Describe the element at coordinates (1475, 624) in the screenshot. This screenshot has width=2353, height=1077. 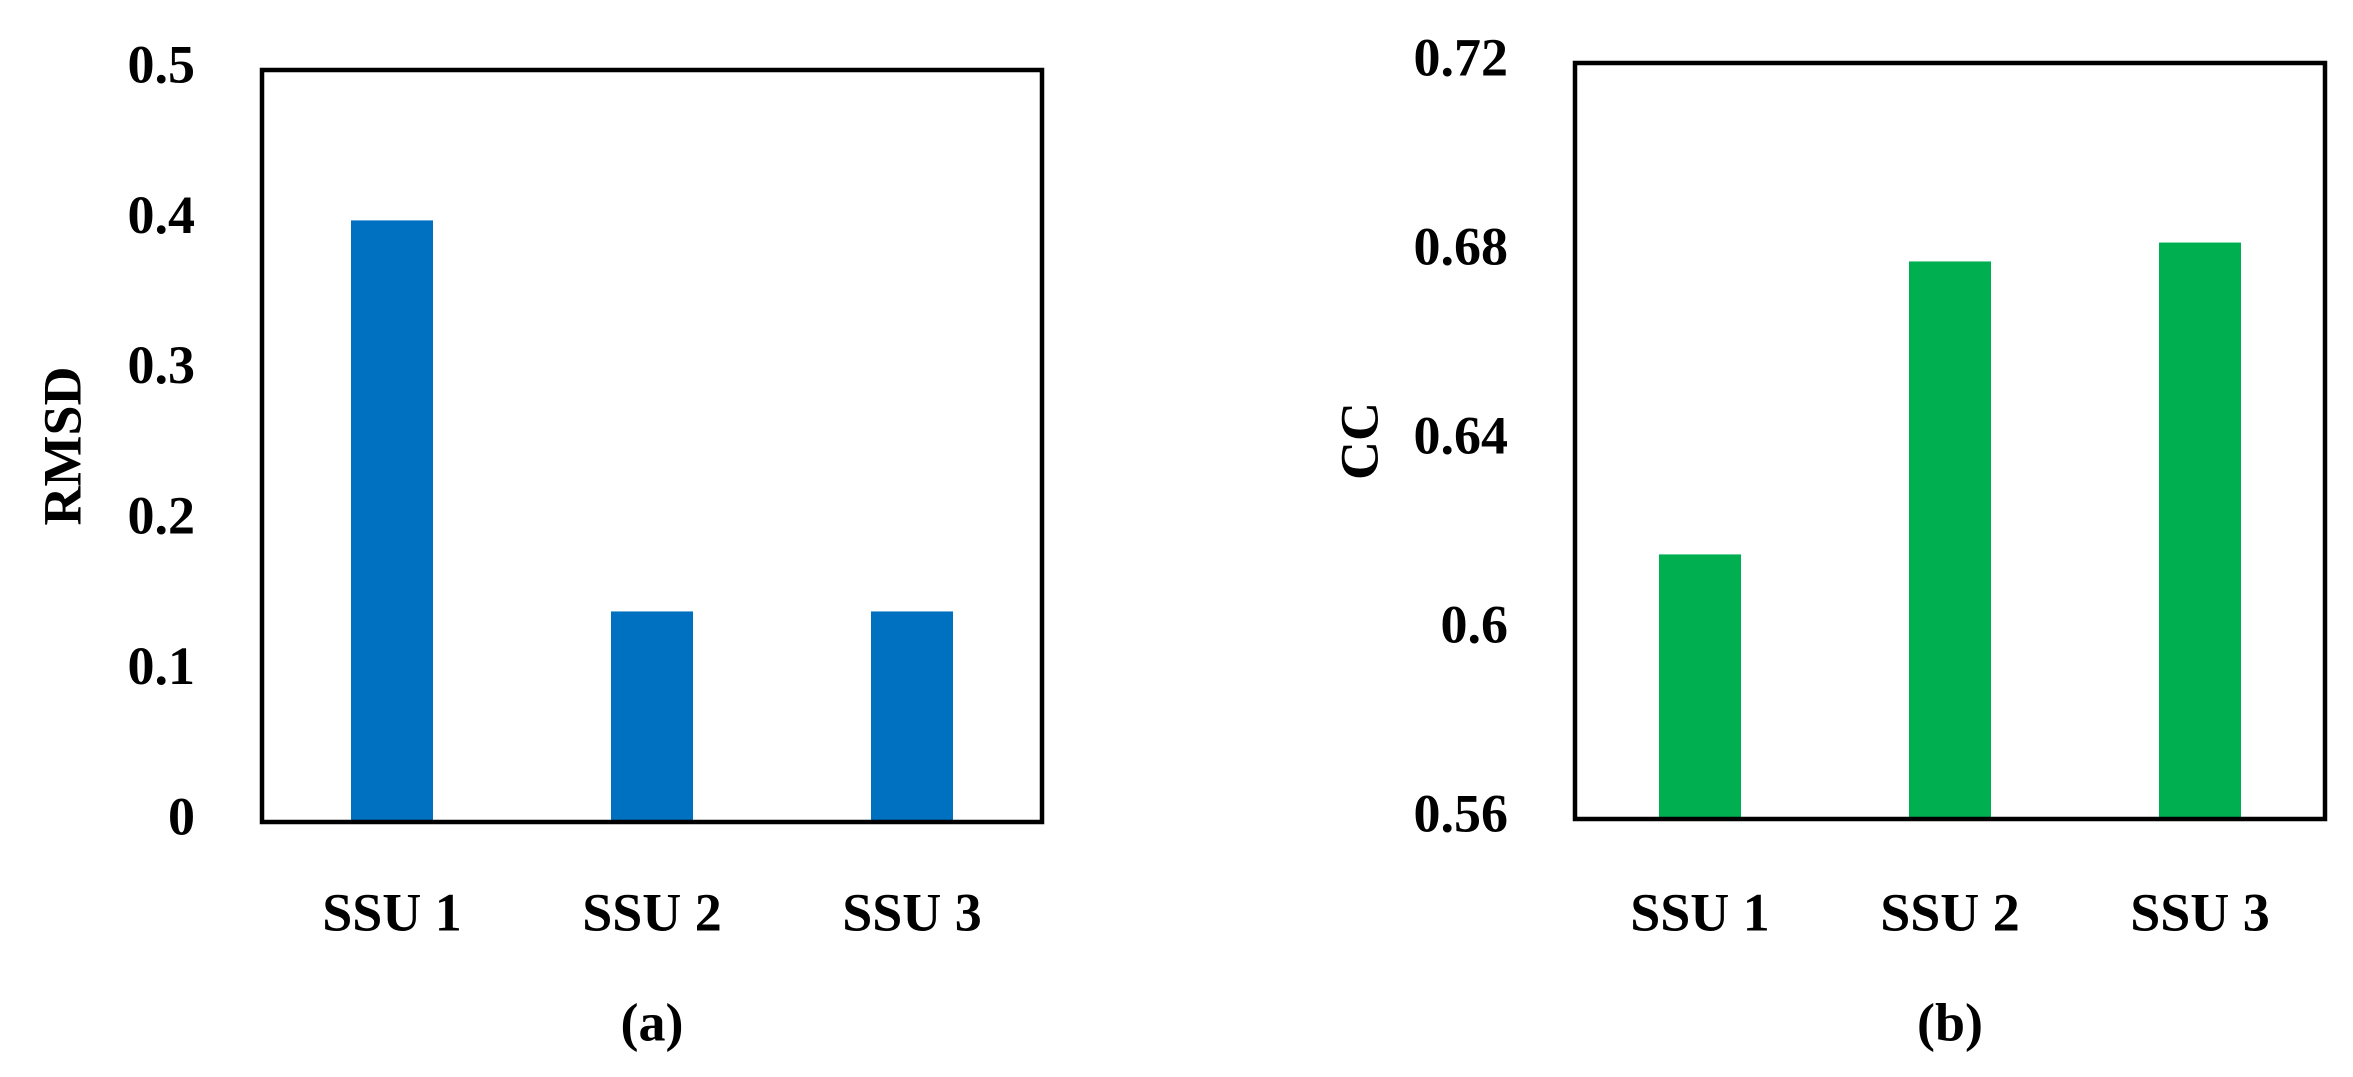
I see `y-tick-label: 0.6` at that location.